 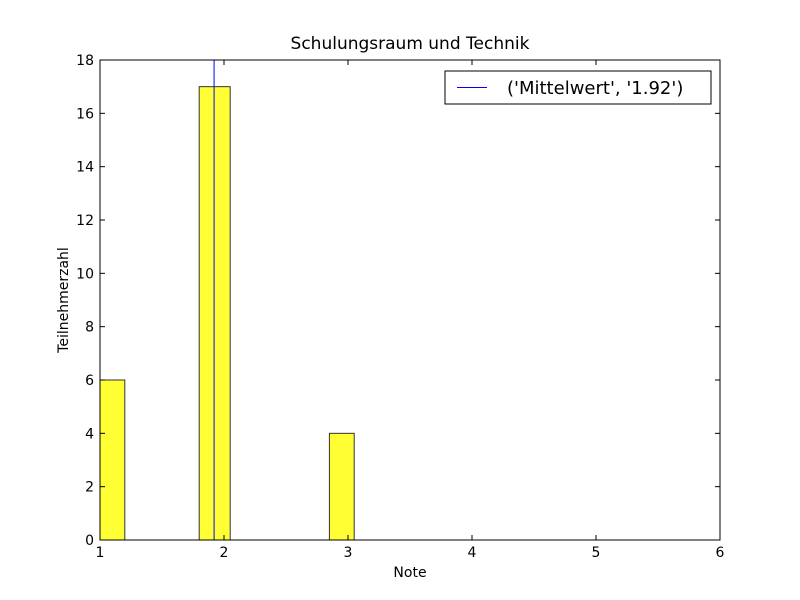 What do you see at coordinates (89, 381) in the screenshot?
I see `y-tick-label: 6` at bounding box center [89, 381].